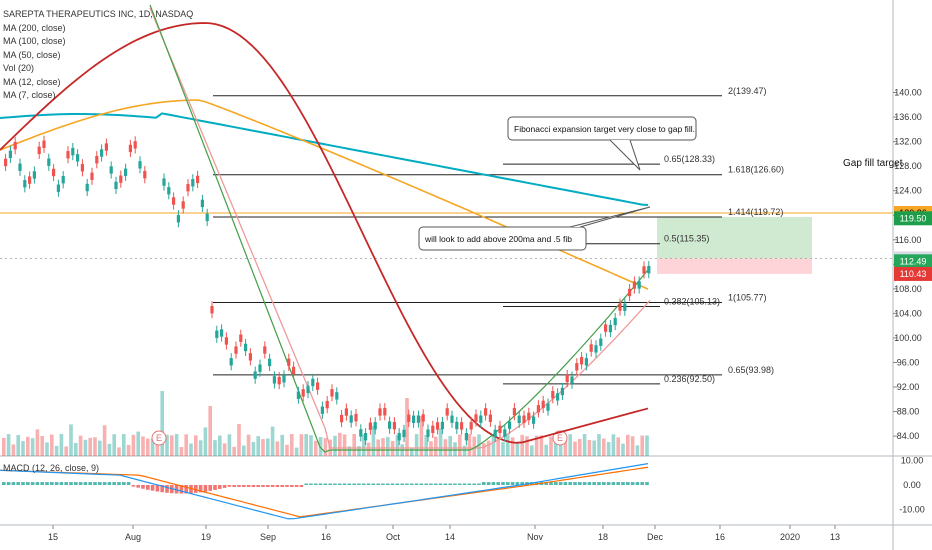  Describe the element at coordinates (32, 54) in the screenshot. I see `legend-item-ma50: MA (50, close)` at that location.